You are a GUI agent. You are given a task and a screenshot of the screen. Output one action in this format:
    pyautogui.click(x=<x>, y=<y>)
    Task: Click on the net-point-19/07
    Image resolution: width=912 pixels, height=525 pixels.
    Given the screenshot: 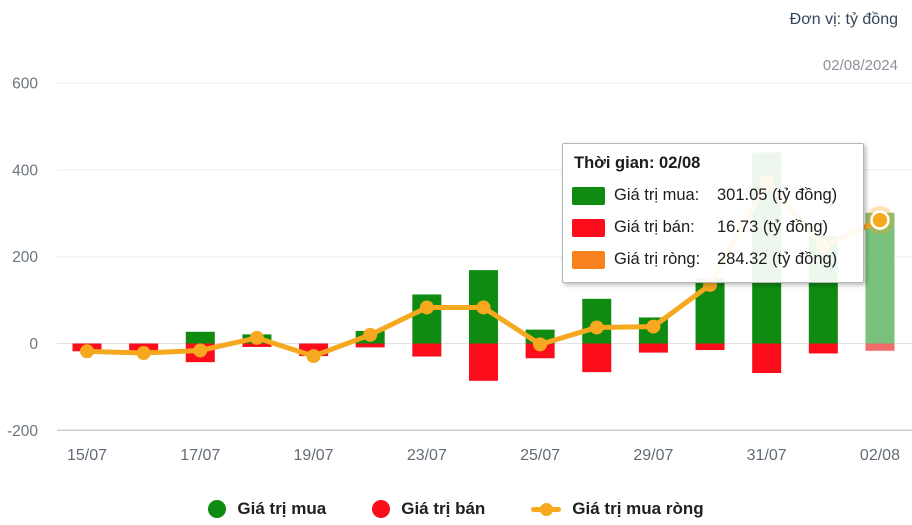 What is the action you would take?
    pyautogui.click(x=313, y=356)
    